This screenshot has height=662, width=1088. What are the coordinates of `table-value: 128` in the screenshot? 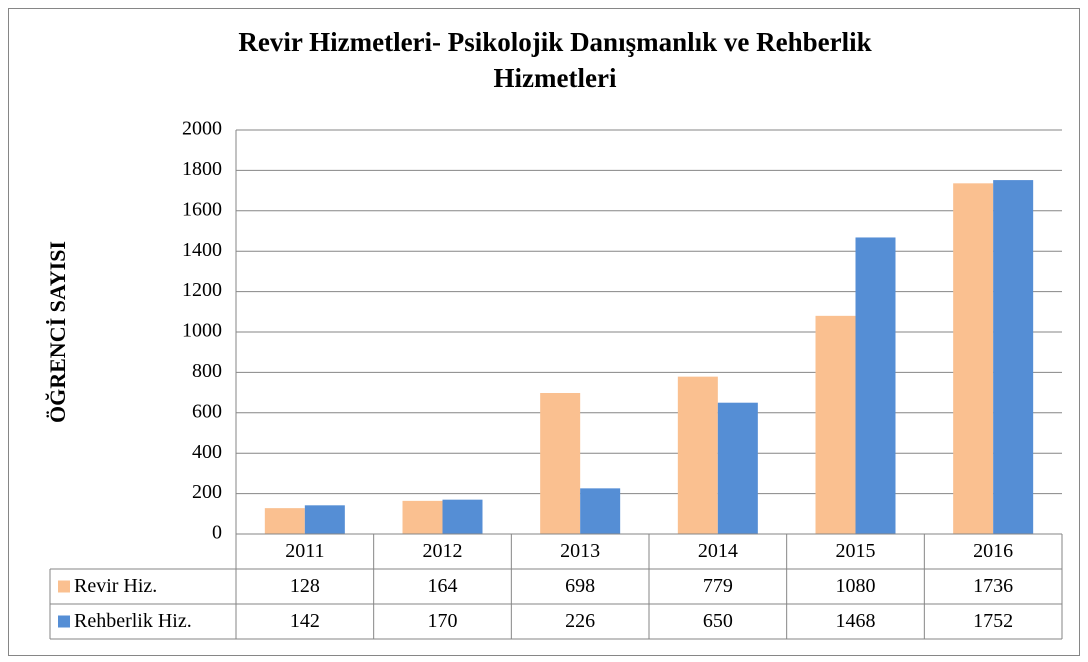 It's located at (305, 586).